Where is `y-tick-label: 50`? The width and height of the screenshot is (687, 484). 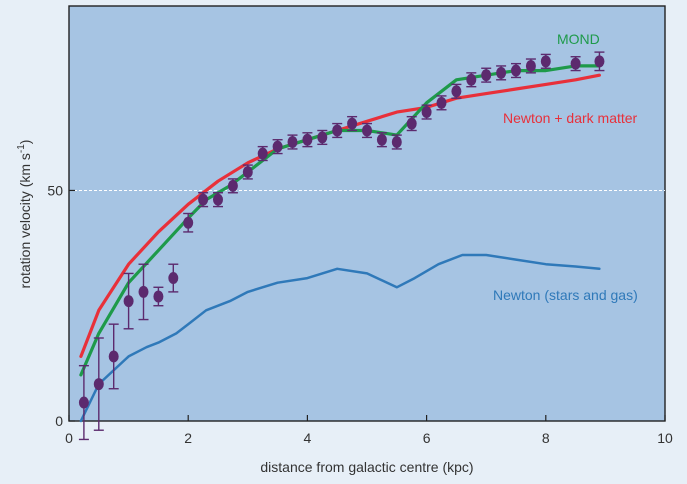 y-tick-label: 50 is located at coordinates (55, 190).